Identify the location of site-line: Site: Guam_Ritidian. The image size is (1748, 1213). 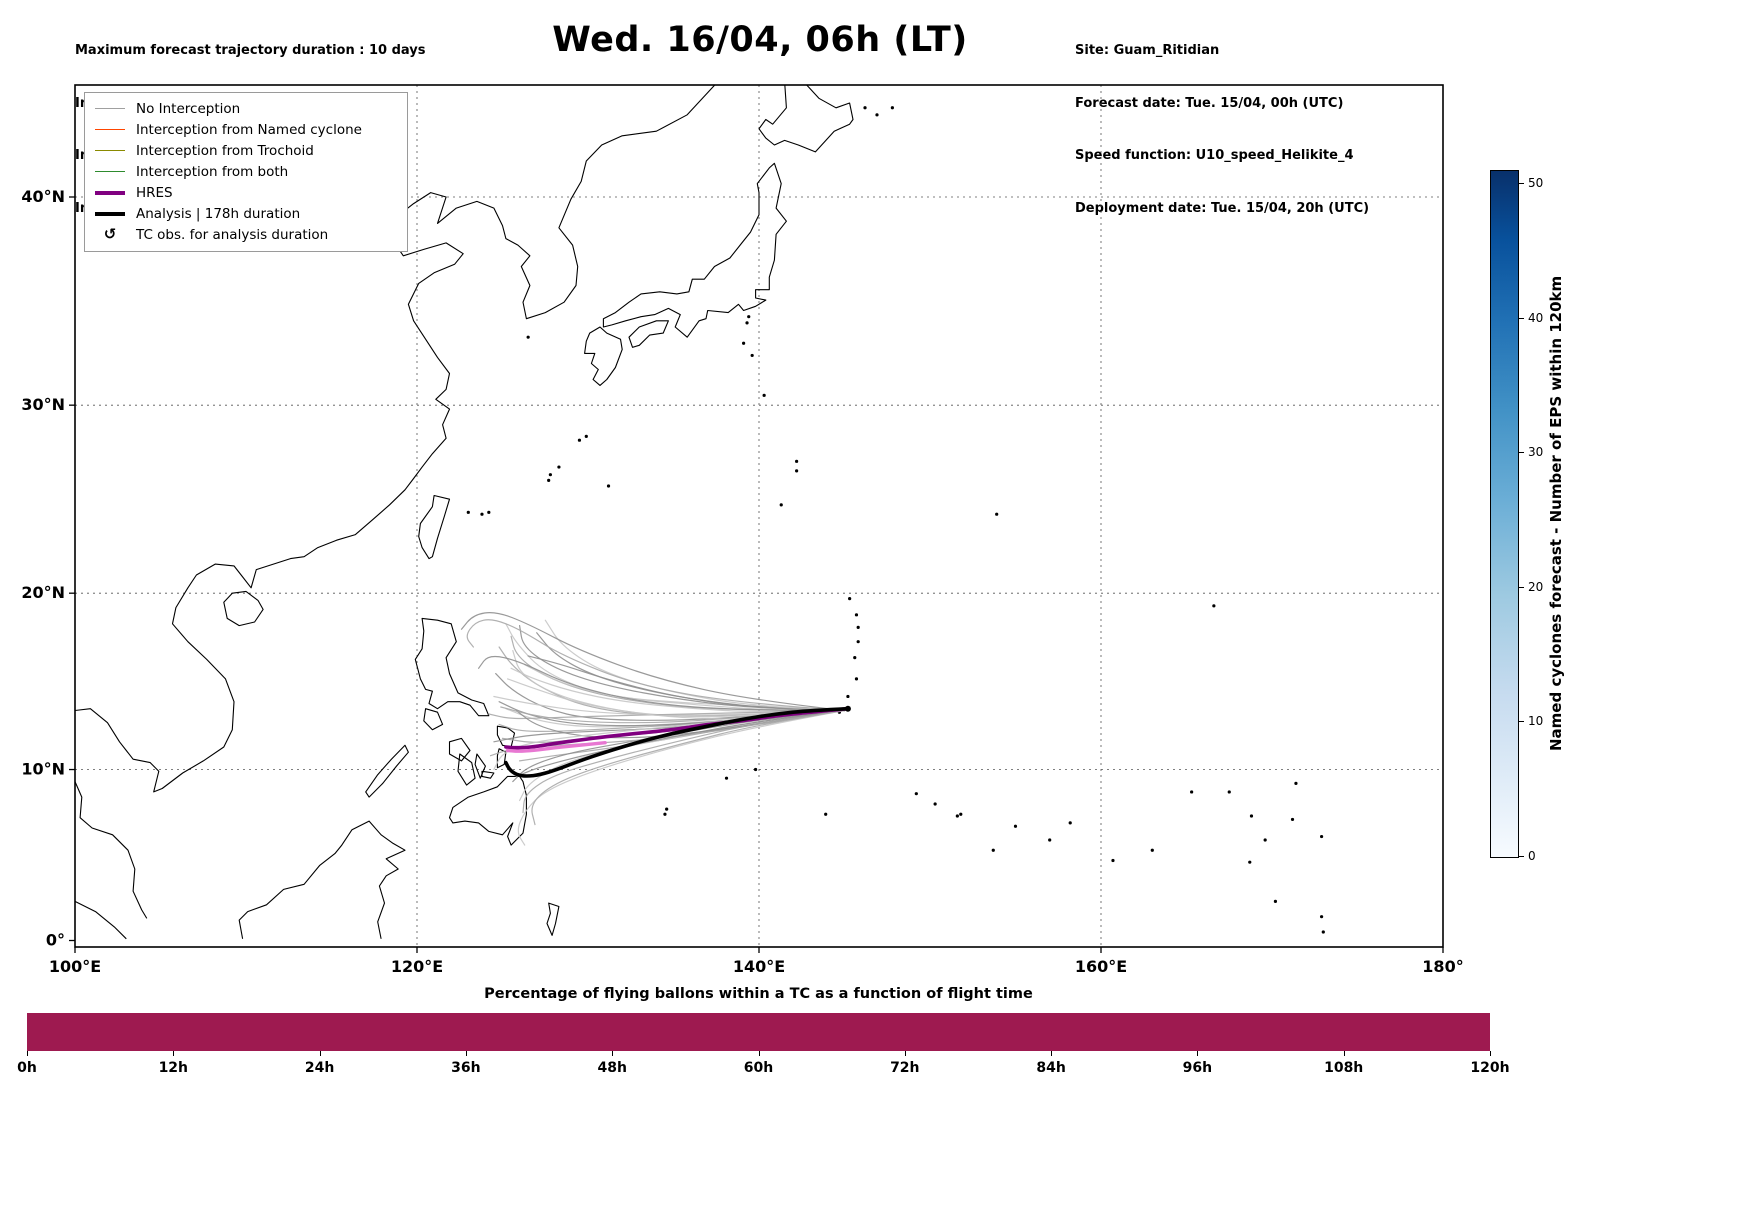
(1147, 50).